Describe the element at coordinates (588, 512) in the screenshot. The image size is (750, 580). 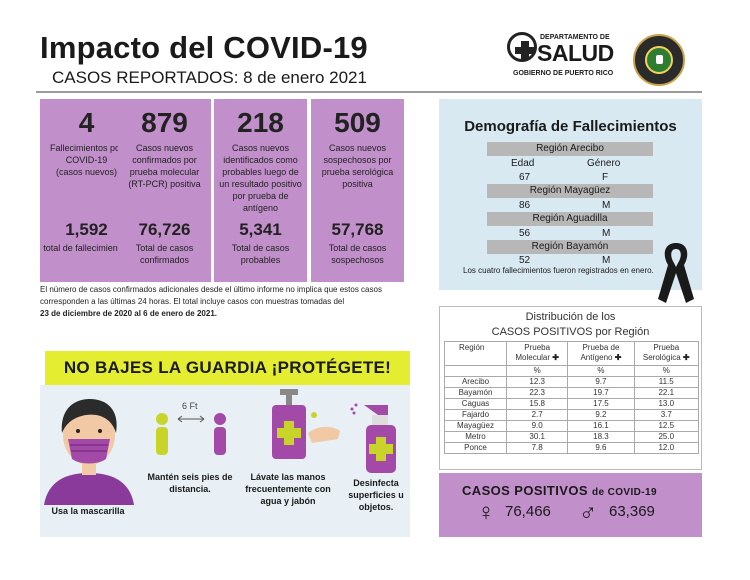
I see `male-icon: ♂` at that location.